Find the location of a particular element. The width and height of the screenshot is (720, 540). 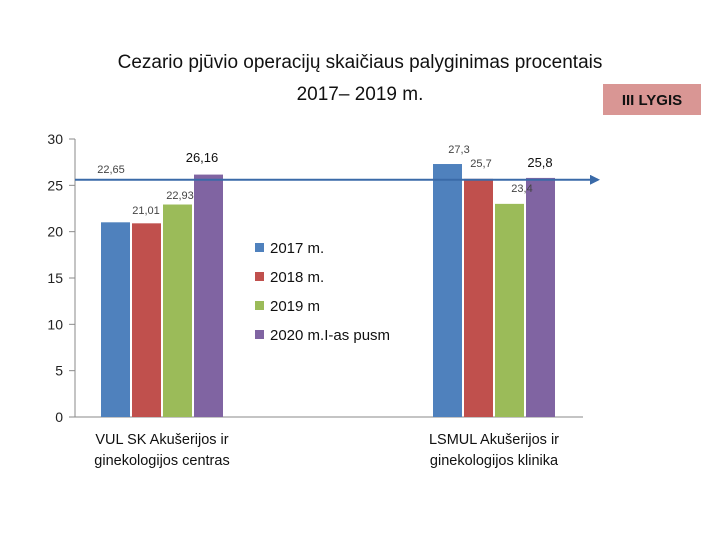

data-label: 22,93 is located at coordinates (180, 196).